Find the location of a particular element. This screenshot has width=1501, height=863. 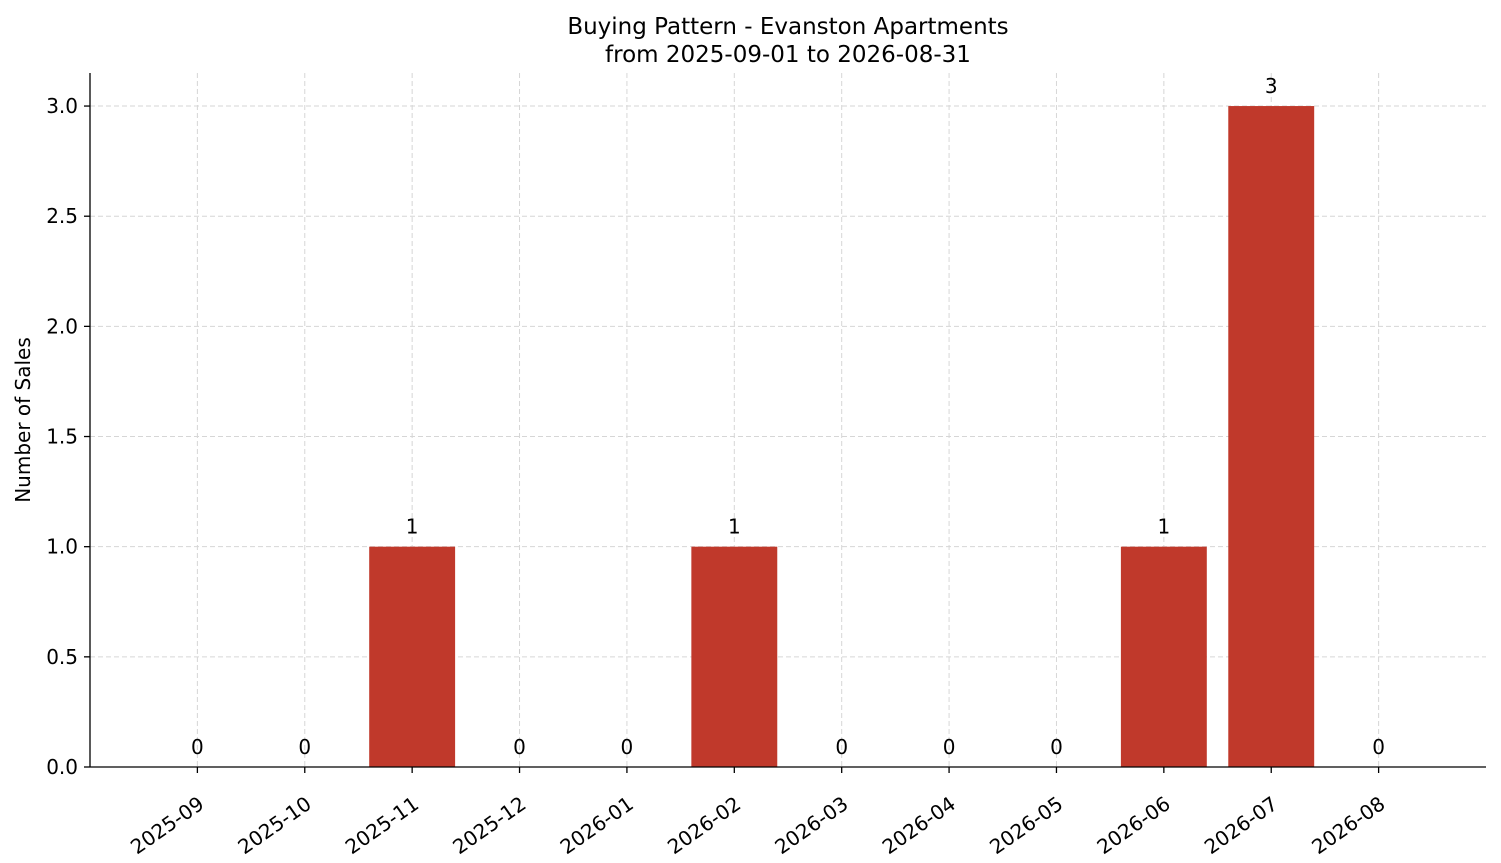

x-tick-label: 2026-03 is located at coordinates (811, 825).